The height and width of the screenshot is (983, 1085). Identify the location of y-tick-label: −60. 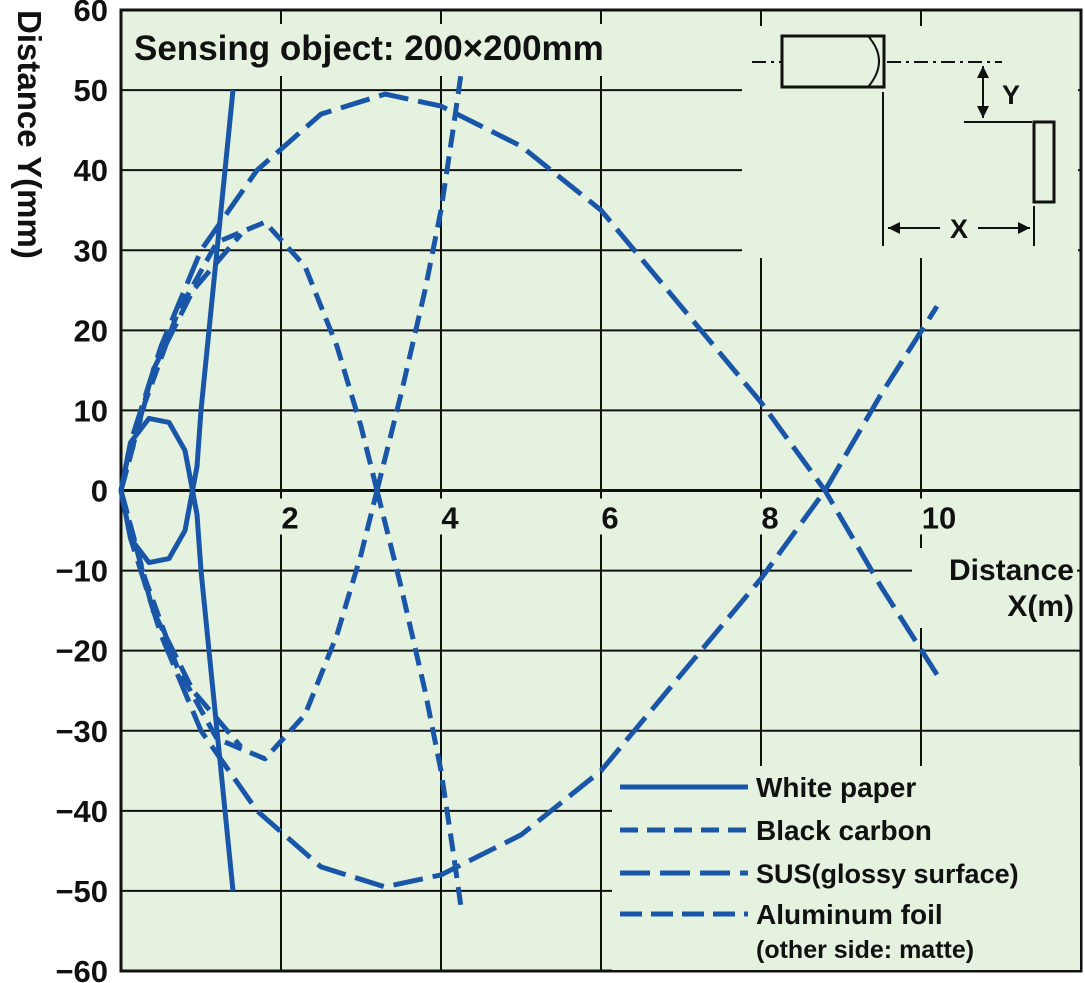
(81, 968).